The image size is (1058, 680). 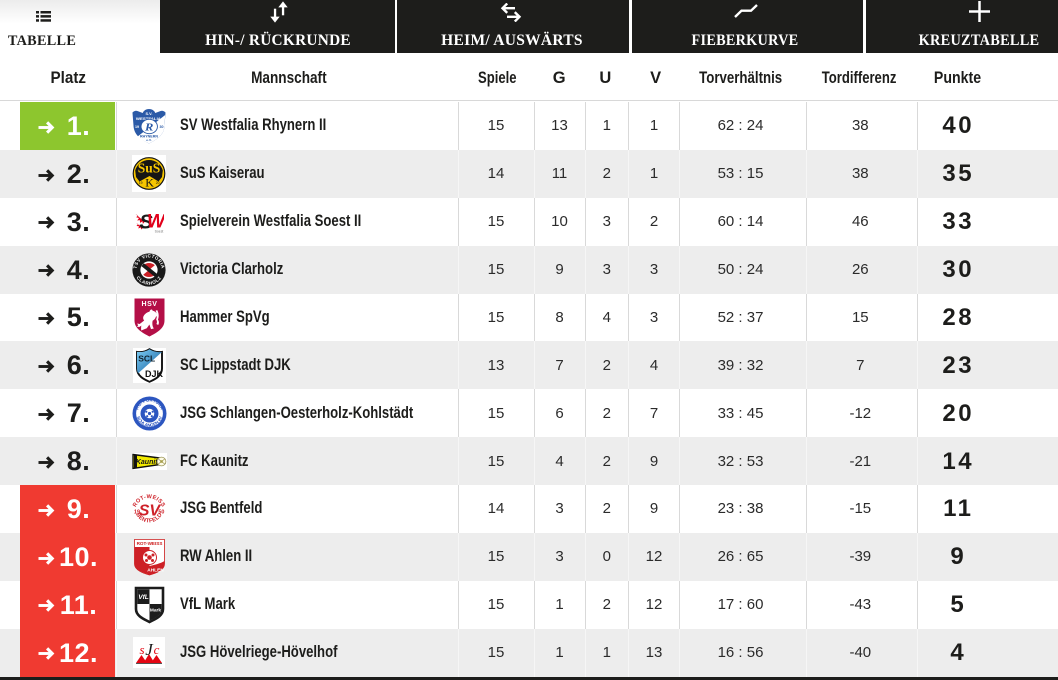 What do you see at coordinates (155, 570) in the screenshot?
I see `svg-text: AHLEN` at bounding box center [155, 570].